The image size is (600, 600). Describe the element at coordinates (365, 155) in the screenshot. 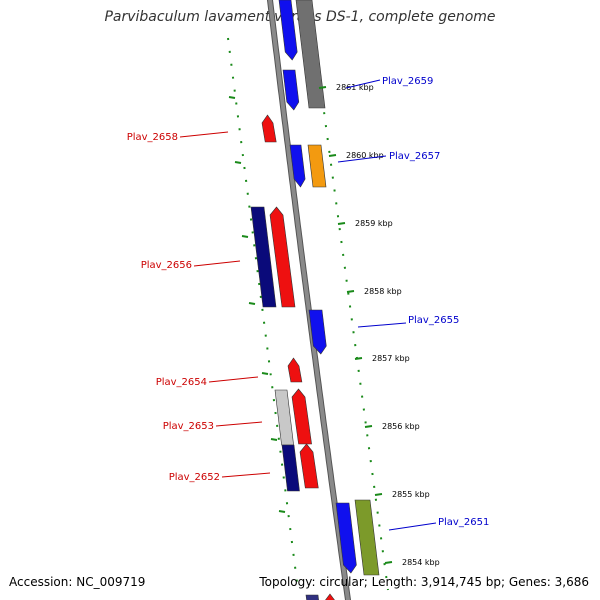

I see `scale-tick-label: 2860 kbp` at that location.